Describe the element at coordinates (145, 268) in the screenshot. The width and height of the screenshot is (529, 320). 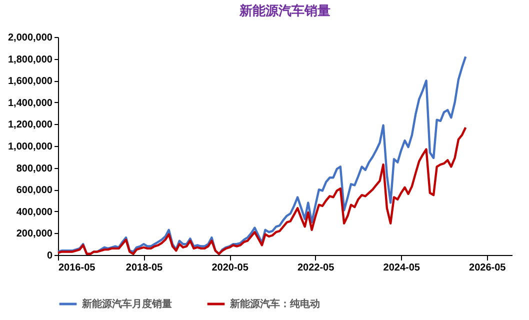
I see `x-tick-label: 2018-05` at that location.